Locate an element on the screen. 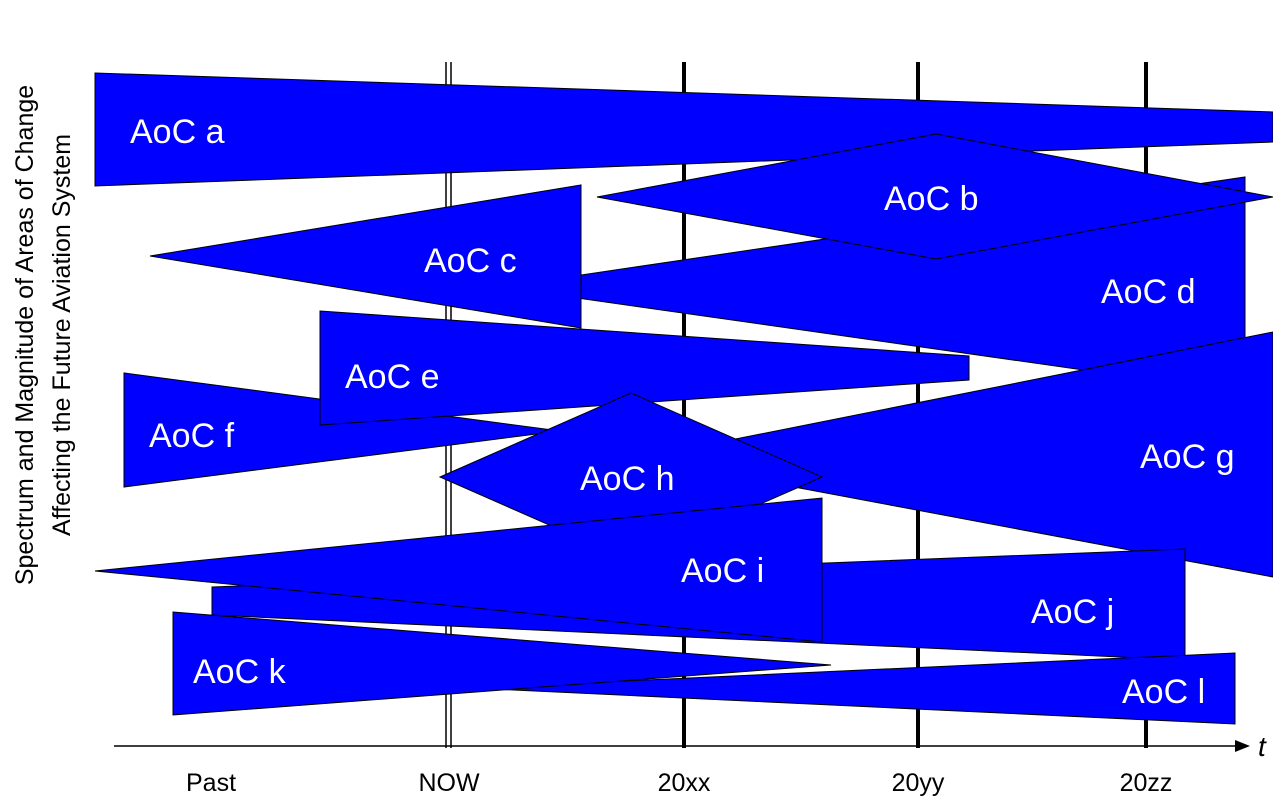 The height and width of the screenshot is (800, 1273). aoc-a-label: AoC a is located at coordinates (177, 132).